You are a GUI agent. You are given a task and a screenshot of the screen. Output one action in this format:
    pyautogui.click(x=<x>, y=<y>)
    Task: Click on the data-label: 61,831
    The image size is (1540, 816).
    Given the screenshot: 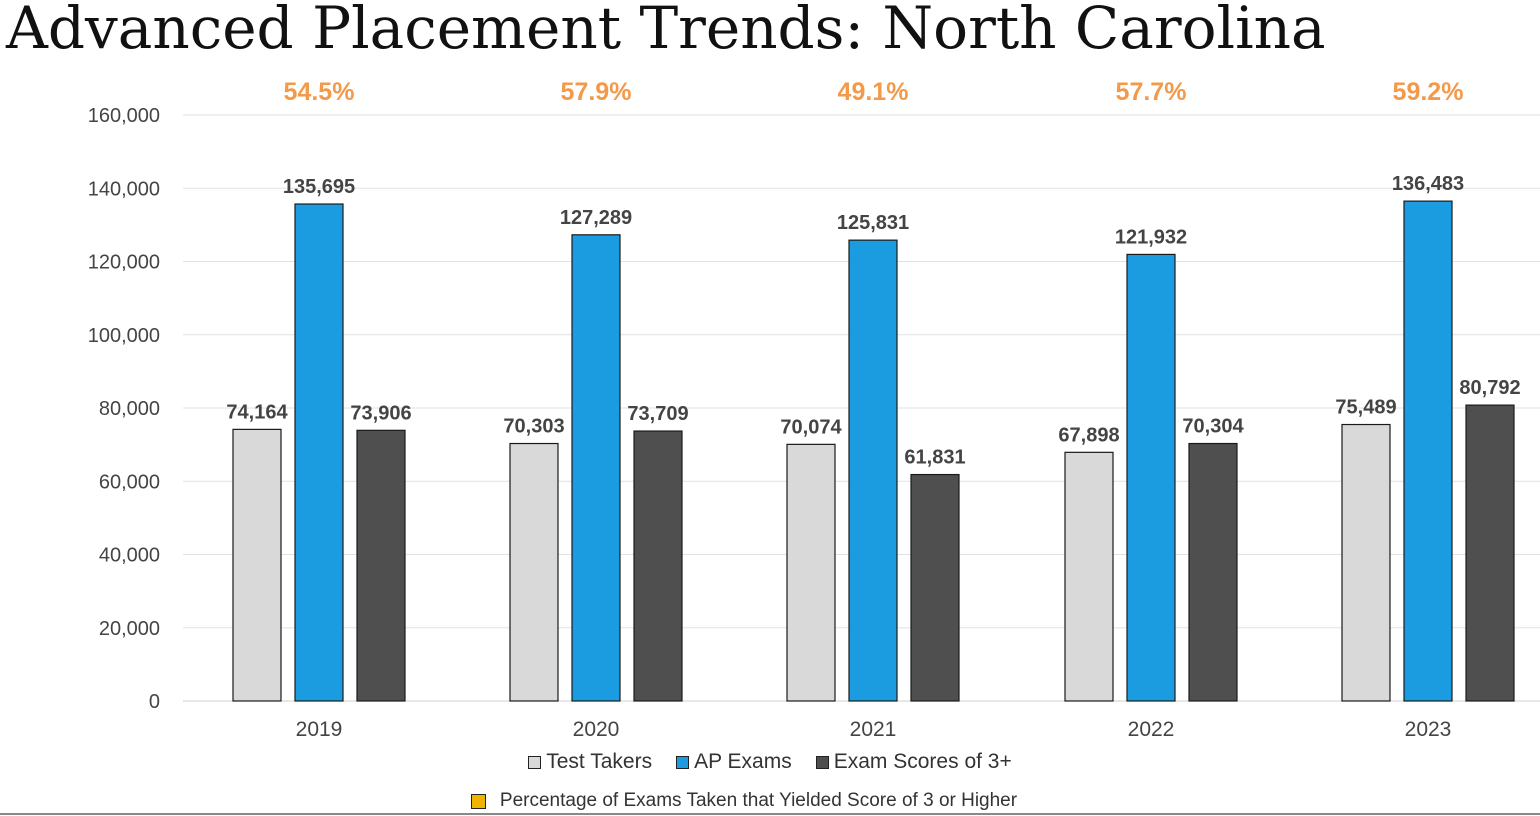 What is the action you would take?
    pyautogui.click(x=934, y=458)
    